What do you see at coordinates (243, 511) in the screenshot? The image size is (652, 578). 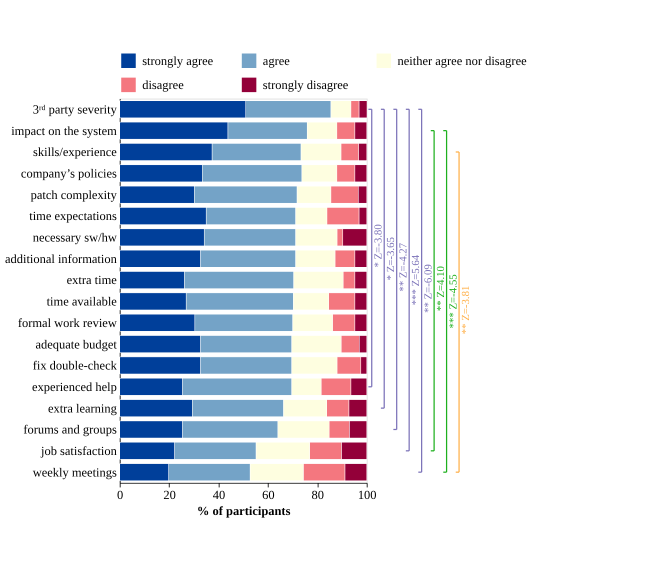 I see `x-axis-title: % of participants` at bounding box center [243, 511].